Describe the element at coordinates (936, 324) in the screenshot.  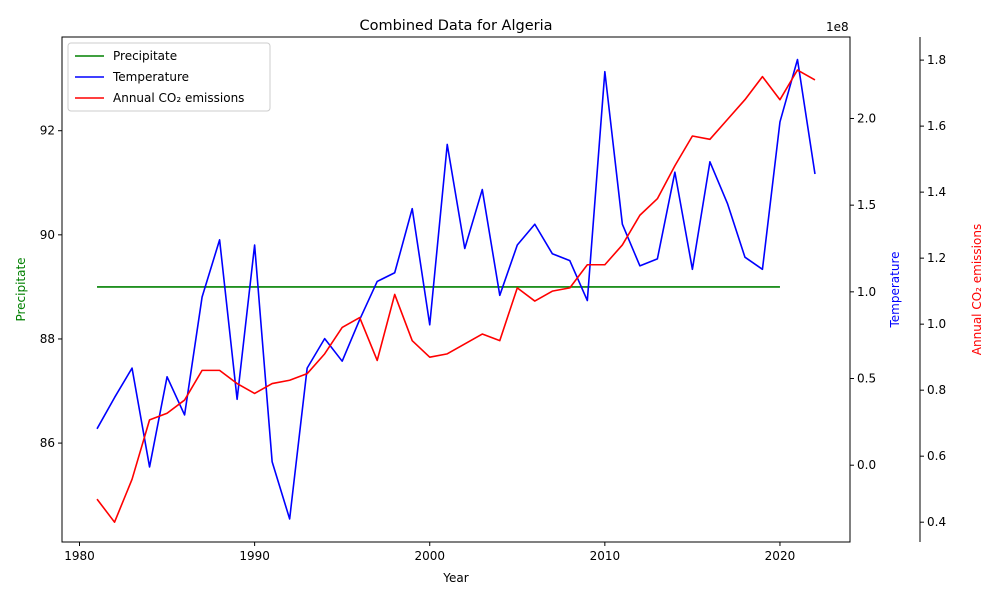
I see `right-2-tick-label: 1.0` at that location.